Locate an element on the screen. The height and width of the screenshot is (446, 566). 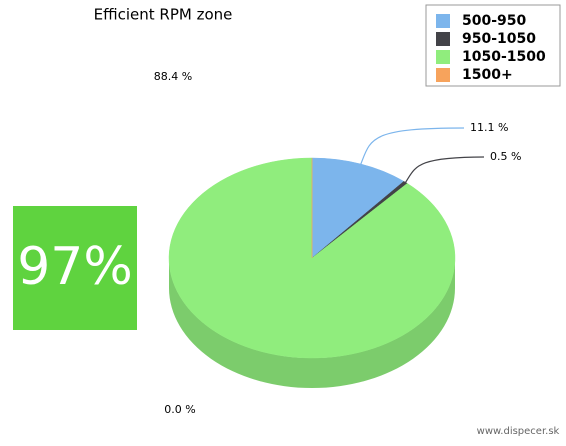
value-label: 0.5 % is located at coordinates (505, 156).